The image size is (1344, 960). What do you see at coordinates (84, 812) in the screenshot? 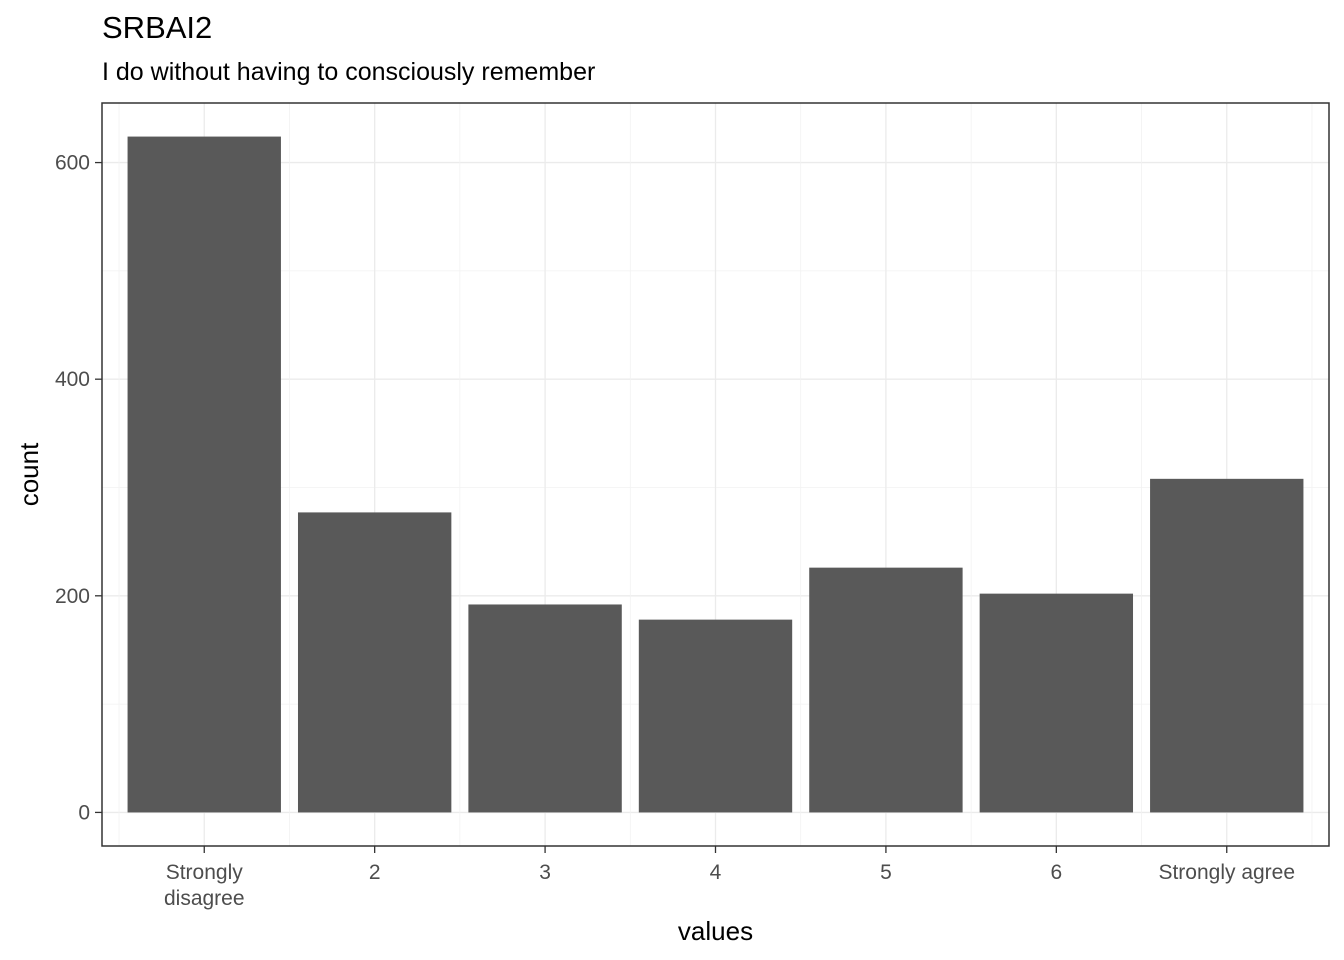
I see `y-tick-label: 0` at bounding box center [84, 812].